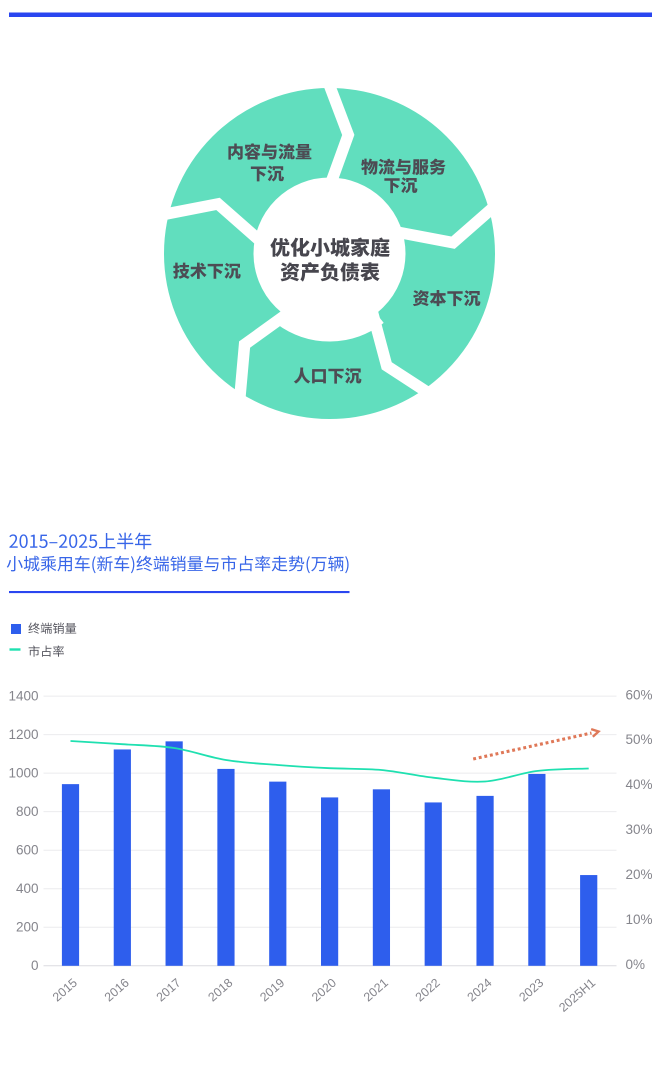 This screenshot has width=660, height=1068. Describe the element at coordinates (639, 694) in the screenshot. I see `svg-text: 60%` at that location.